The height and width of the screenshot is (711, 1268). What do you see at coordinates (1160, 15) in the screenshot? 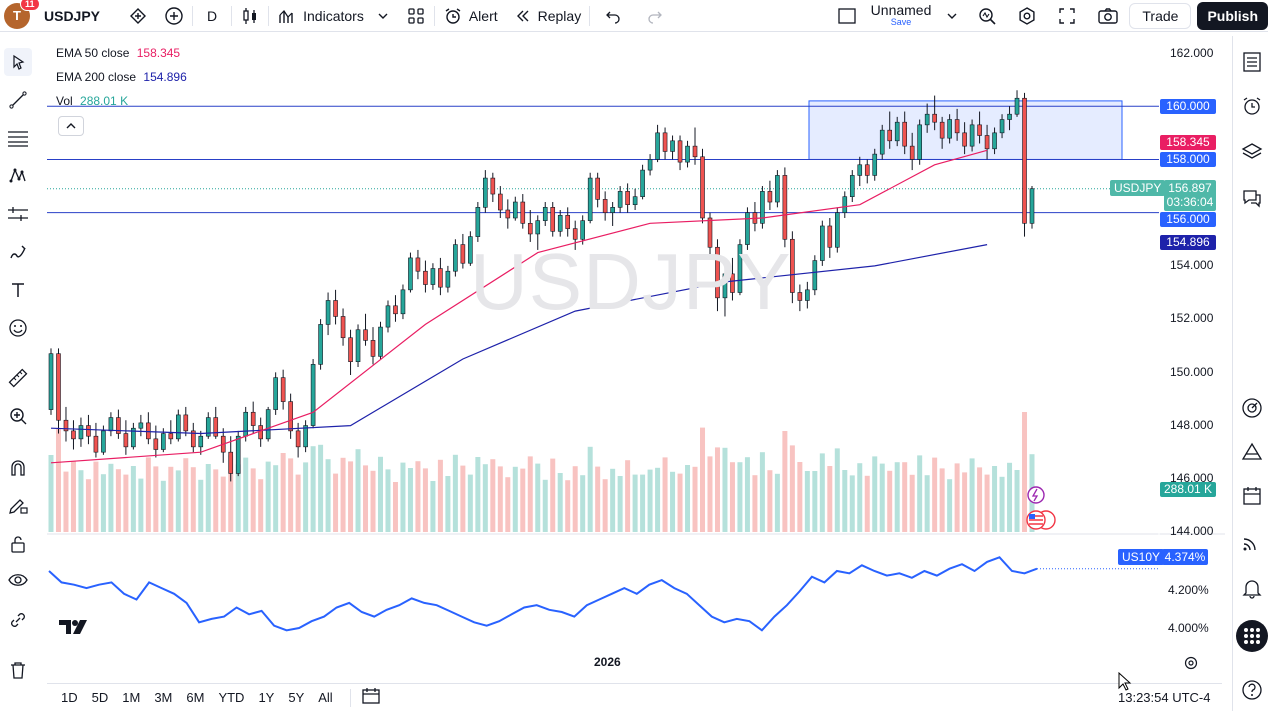
I see `trade-button: Trade` at bounding box center [1160, 15].